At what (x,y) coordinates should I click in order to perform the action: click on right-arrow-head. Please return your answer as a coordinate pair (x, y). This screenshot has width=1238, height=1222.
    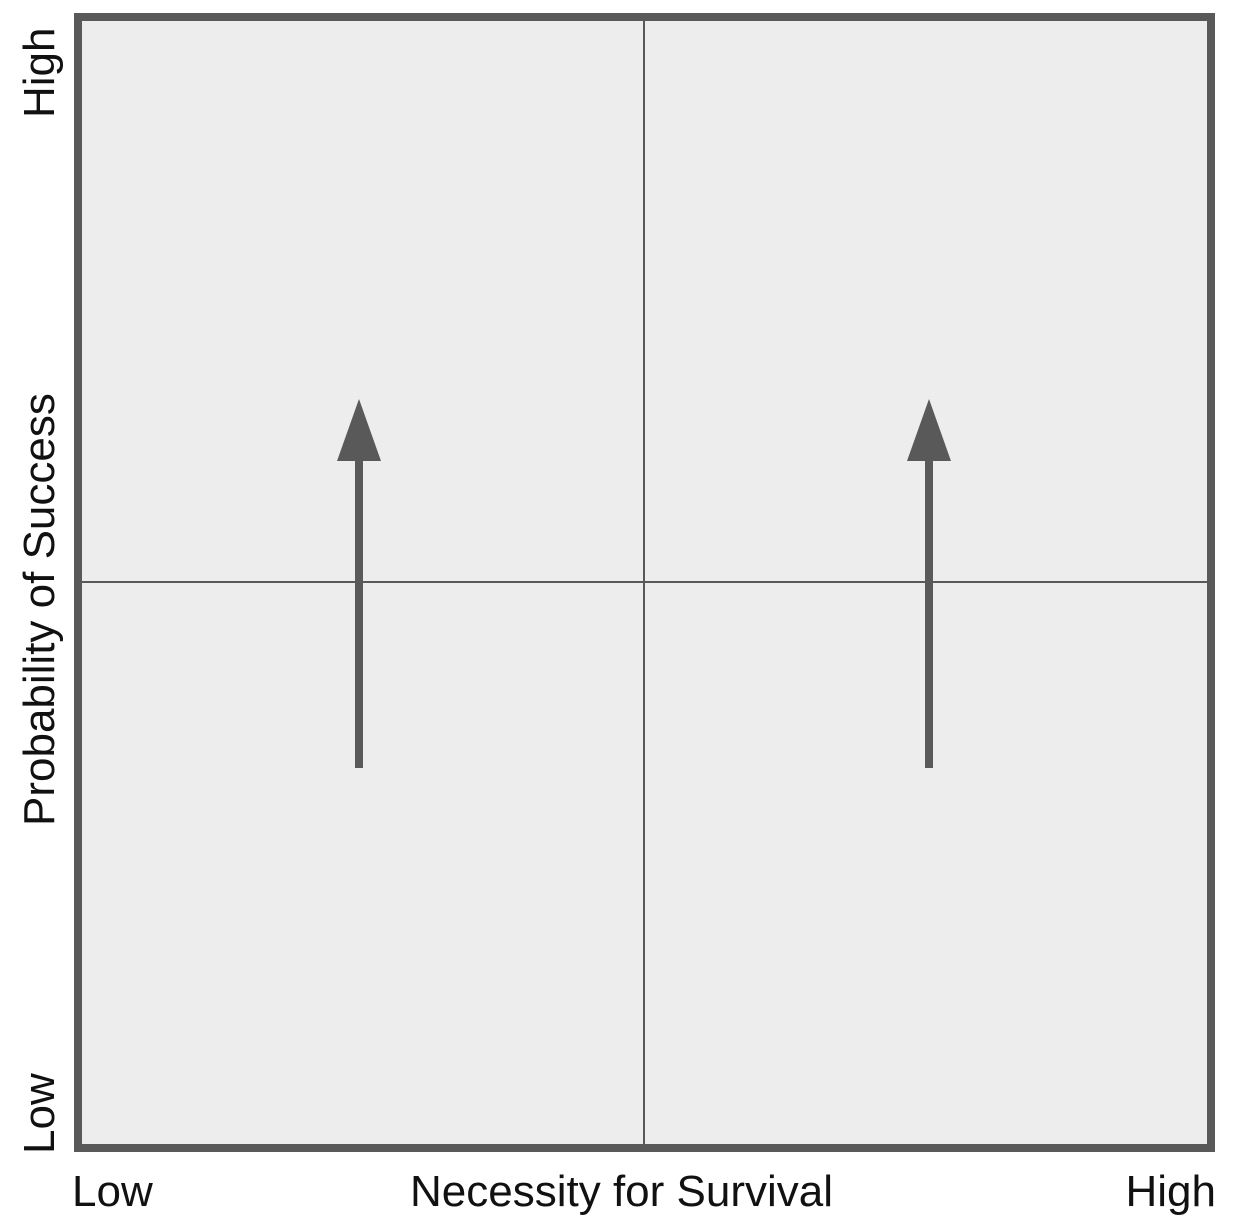
    Looking at the image, I should click on (929, 430).